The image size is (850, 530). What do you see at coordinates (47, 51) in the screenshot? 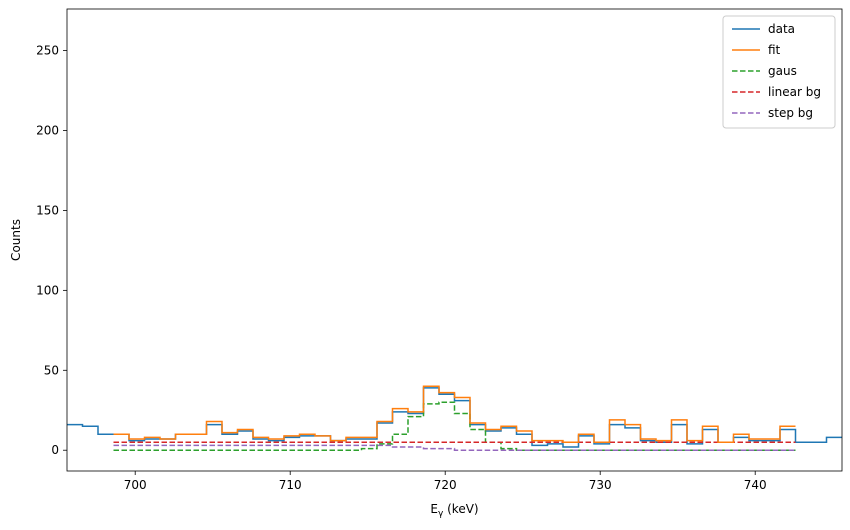
I see `y-tick-label: 250` at bounding box center [47, 51].